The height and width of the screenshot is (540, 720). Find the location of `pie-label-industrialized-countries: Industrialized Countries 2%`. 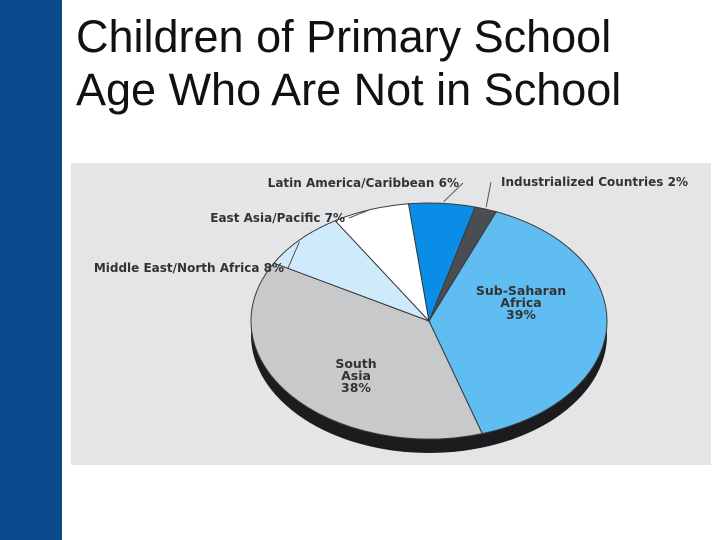

pie-label-industrialized-countries: Industrialized Countries 2% is located at coordinates (594, 182).